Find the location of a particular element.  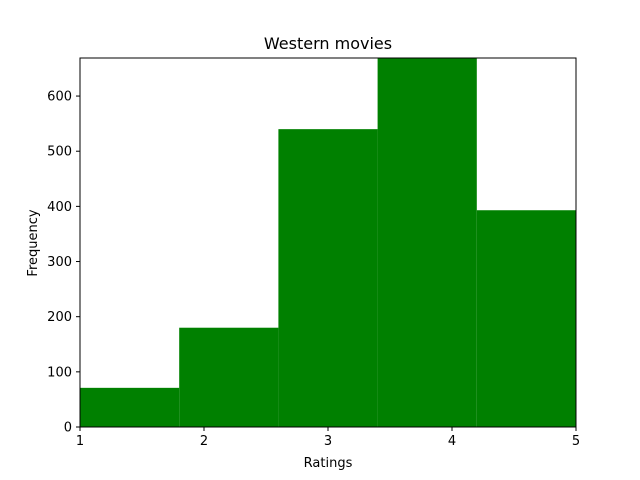

x-tick-label: 2 is located at coordinates (204, 441).